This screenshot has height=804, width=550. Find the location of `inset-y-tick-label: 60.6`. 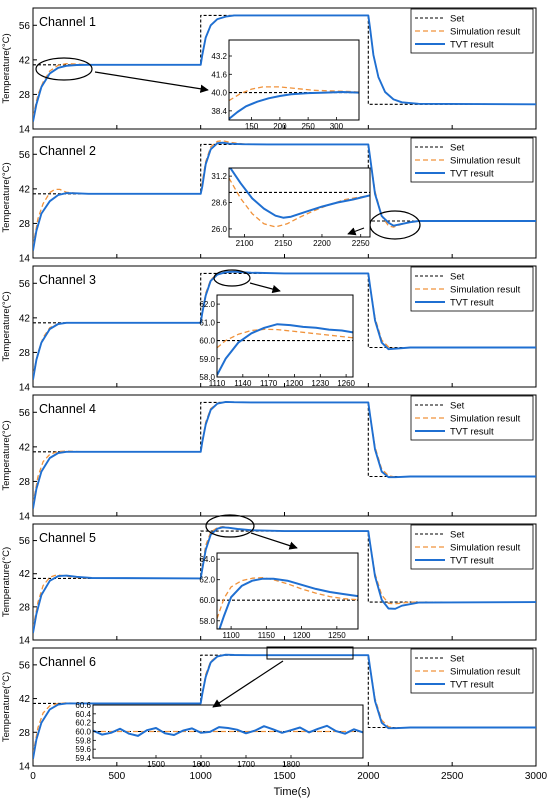

inset-y-tick-label: 60.6 is located at coordinates (83, 705).